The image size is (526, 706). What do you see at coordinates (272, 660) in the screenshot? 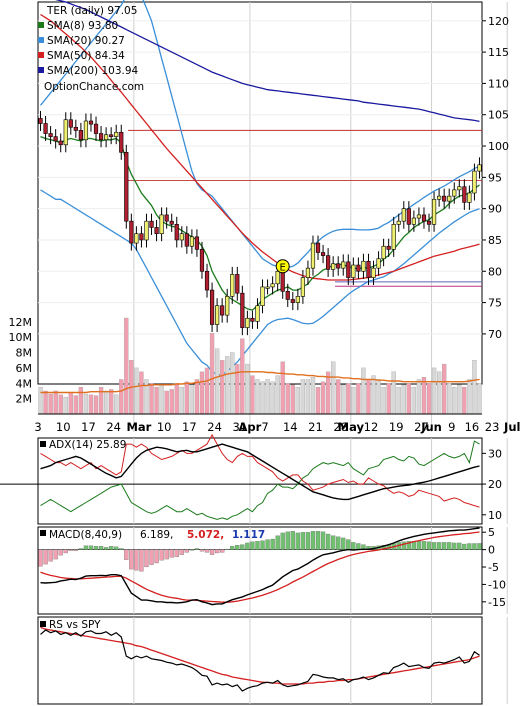
I see `rs-panel: RS vs SPY` at bounding box center [272, 660].